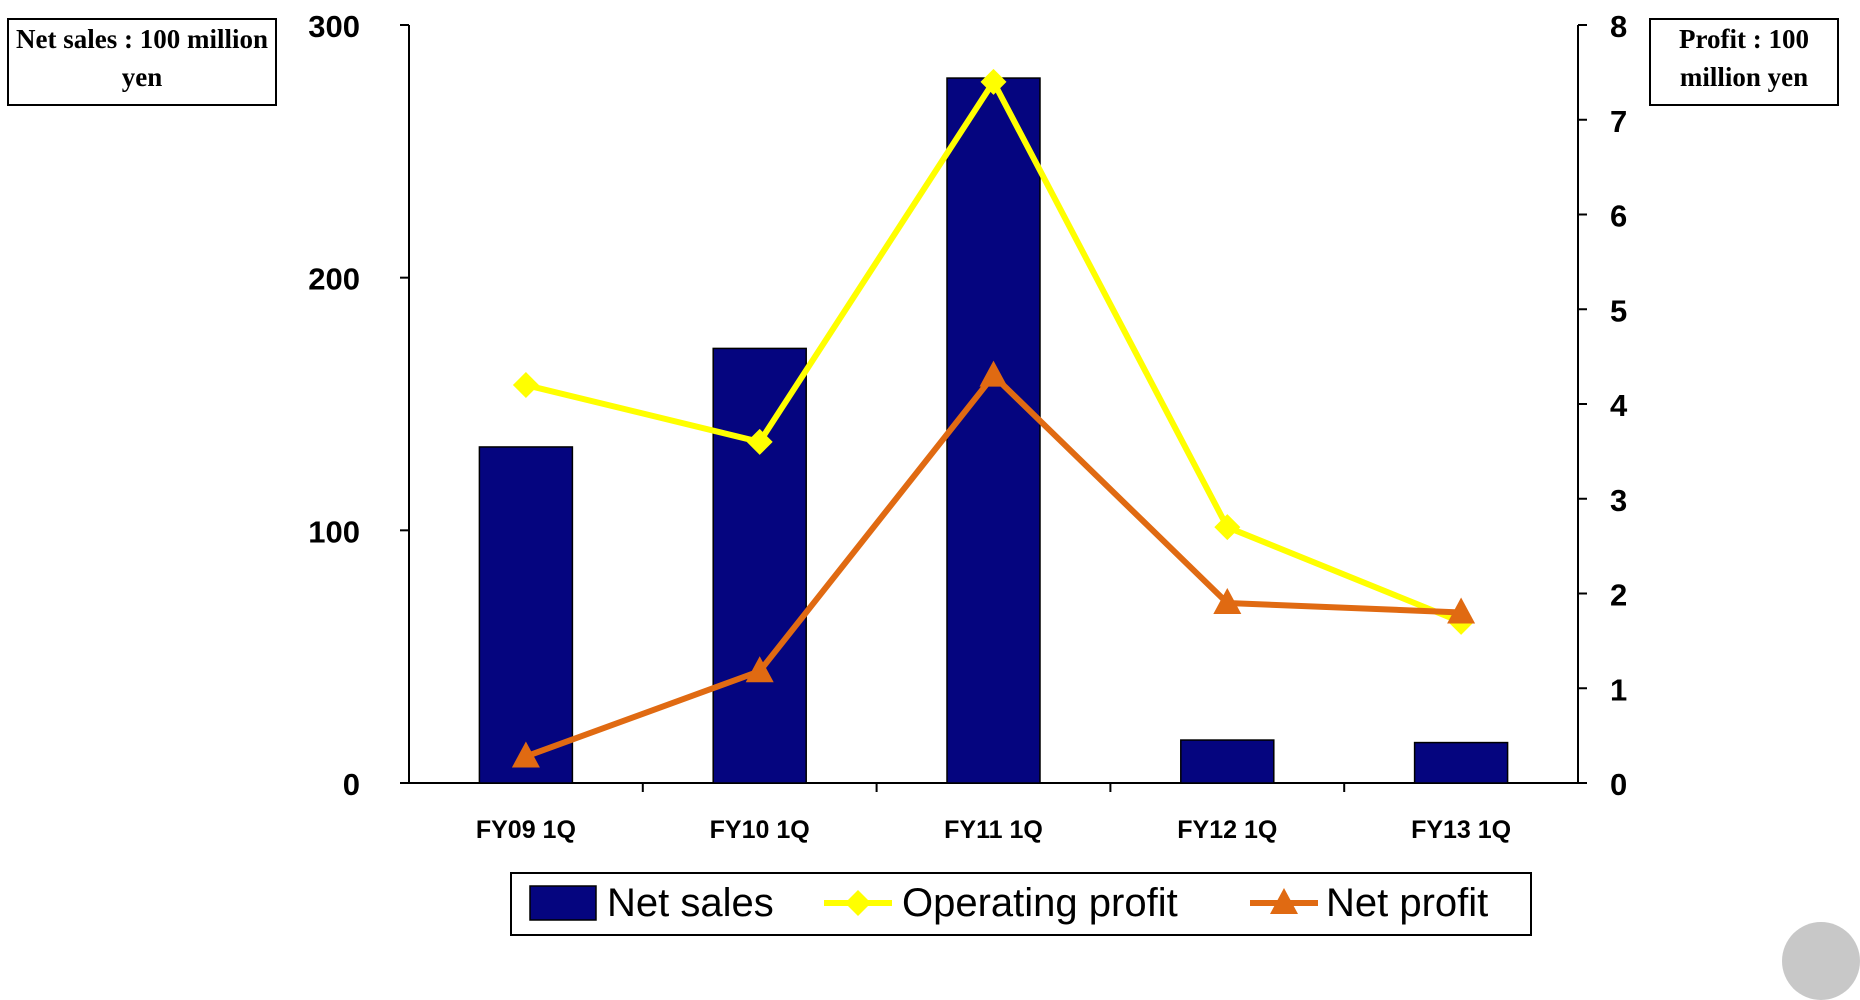 The width and height of the screenshot is (1860, 1000). What do you see at coordinates (351, 784) in the screenshot?
I see `left-axis-tick-label: 0` at bounding box center [351, 784].